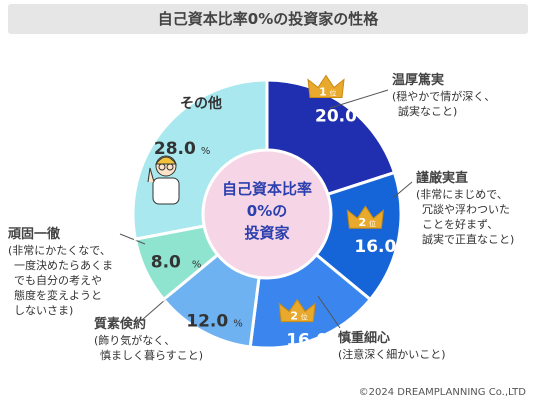  I want to click on label-onkou-desc-0: (穏やかで情が深く、, so click(444, 96).